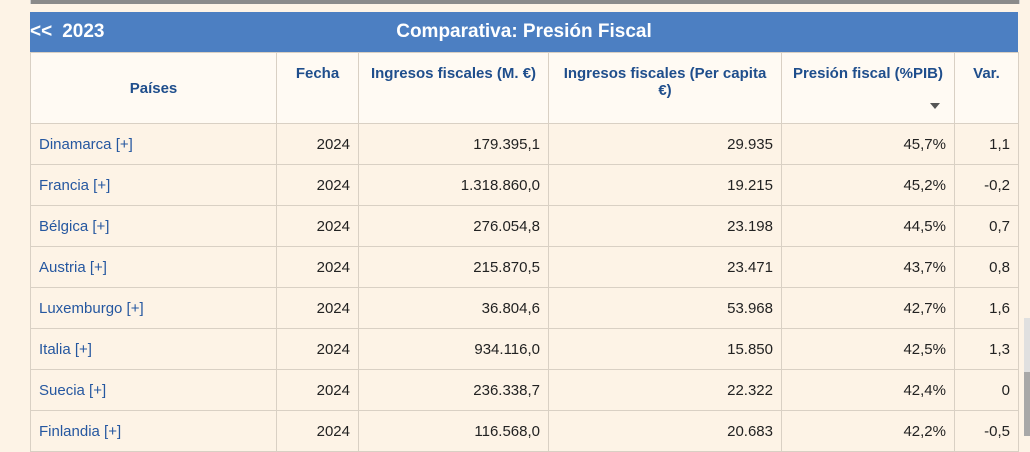 The width and height of the screenshot is (1030, 452). What do you see at coordinates (986, 308) in the screenshot?
I see `cell-var: 1,6` at bounding box center [986, 308].